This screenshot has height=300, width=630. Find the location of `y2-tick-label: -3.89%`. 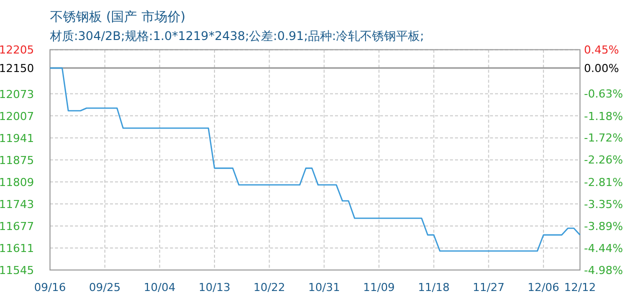

y2-tick-label: -3.89% is located at coordinates (603, 226).